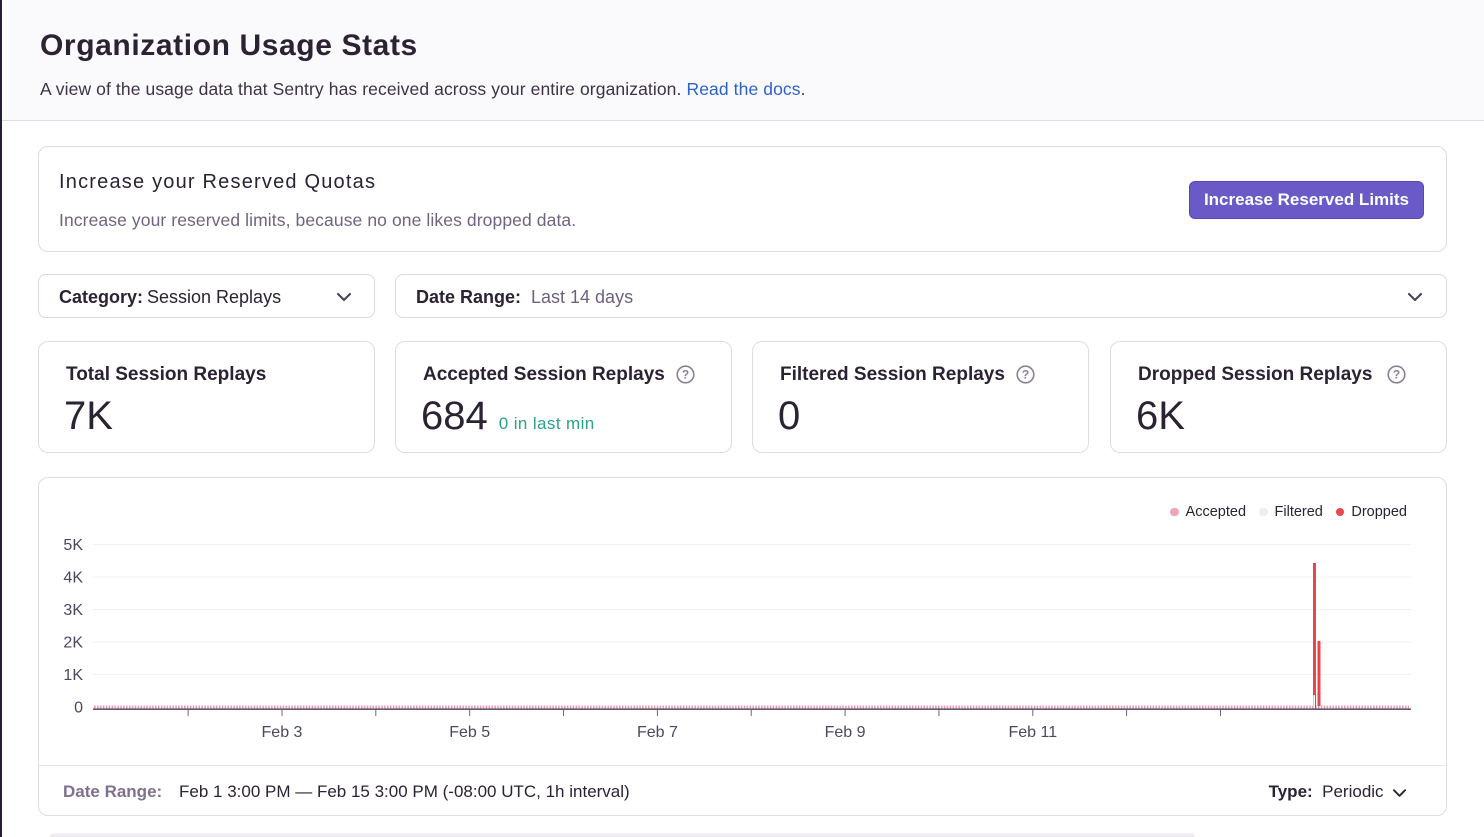  Describe the element at coordinates (657, 732) in the screenshot. I see `svg-text: Feb 7` at that location.